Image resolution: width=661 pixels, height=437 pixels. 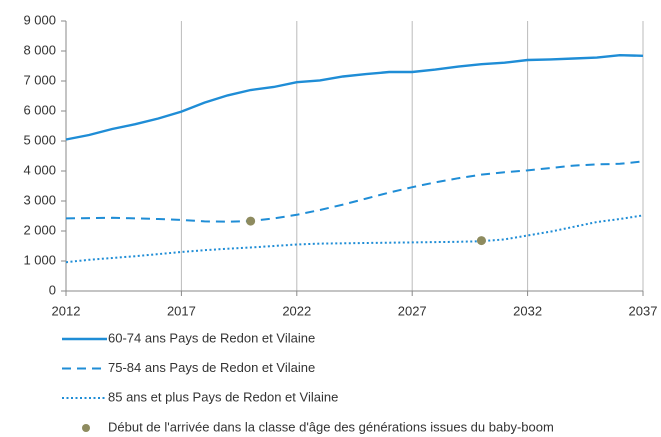 What do you see at coordinates (296, 310) in the screenshot?
I see `x-tick-label: 2022` at bounding box center [296, 310].